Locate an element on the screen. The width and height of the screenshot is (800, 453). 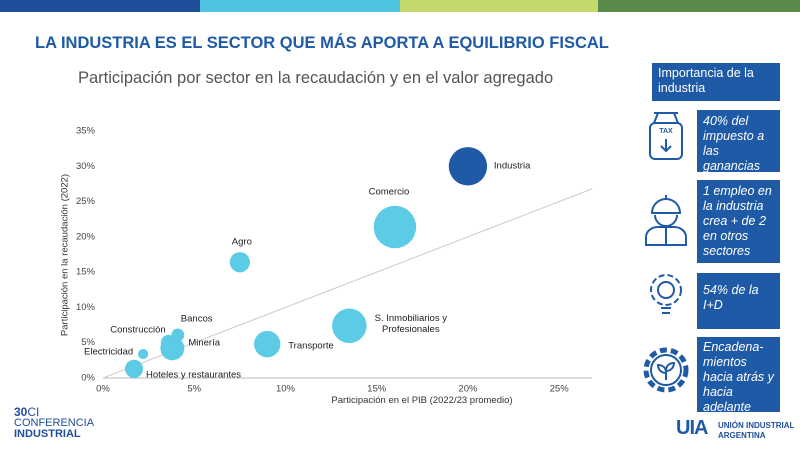
x-tick-label: 20% is located at coordinates (468, 389).